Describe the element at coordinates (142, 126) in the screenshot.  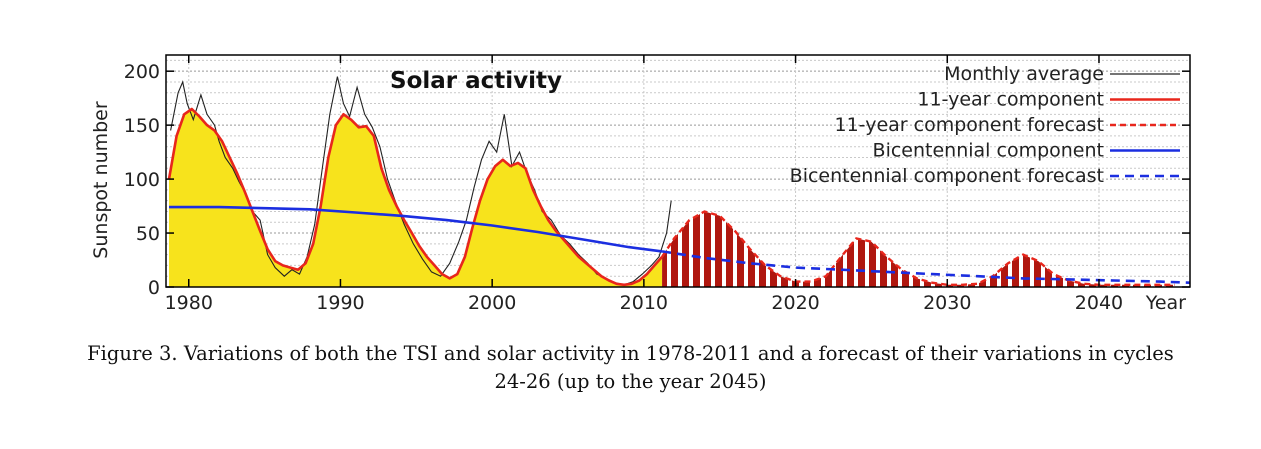
I see `y-tick-label: 150` at that location.